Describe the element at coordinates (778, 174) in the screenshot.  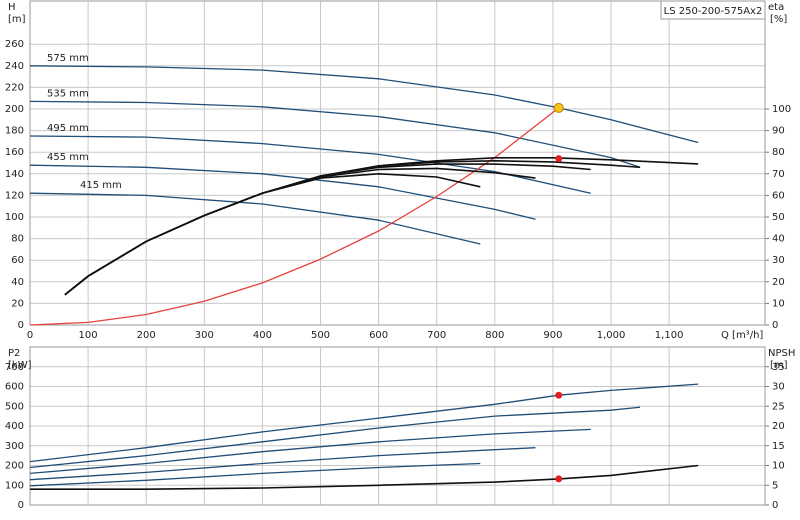
I see `y2-tick-label: 70` at that location.